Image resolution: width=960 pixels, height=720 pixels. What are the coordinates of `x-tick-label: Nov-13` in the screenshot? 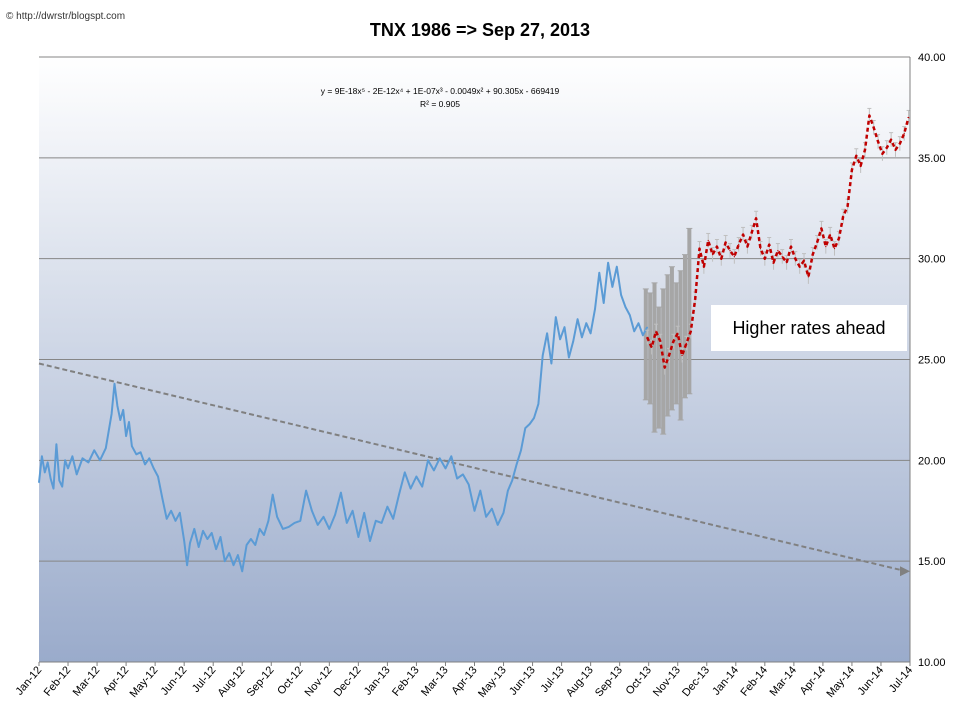 It's located at (667, 681).